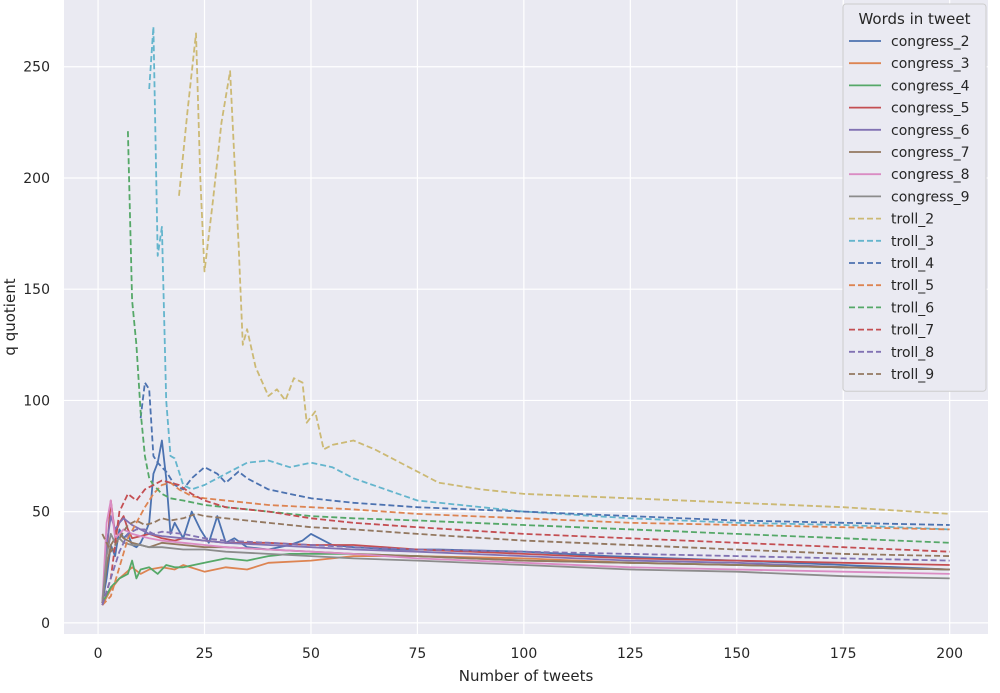 The width and height of the screenshot is (1000, 693). What do you see at coordinates (930, 42) in the screenshot?
I see `legend-entry: congress_2` at bounding box center [930, 42].